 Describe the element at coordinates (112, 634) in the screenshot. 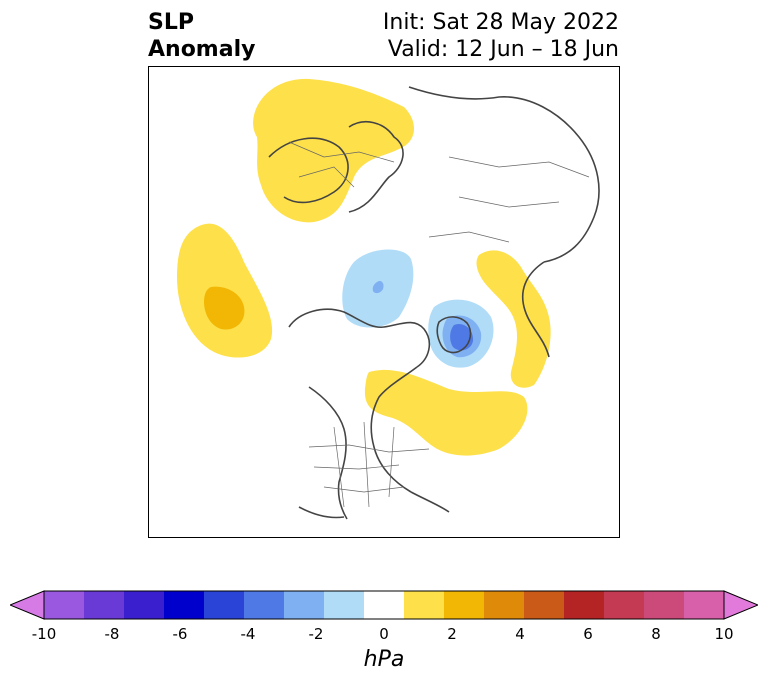

I see `colorbar-tick-label: -8` at that location.